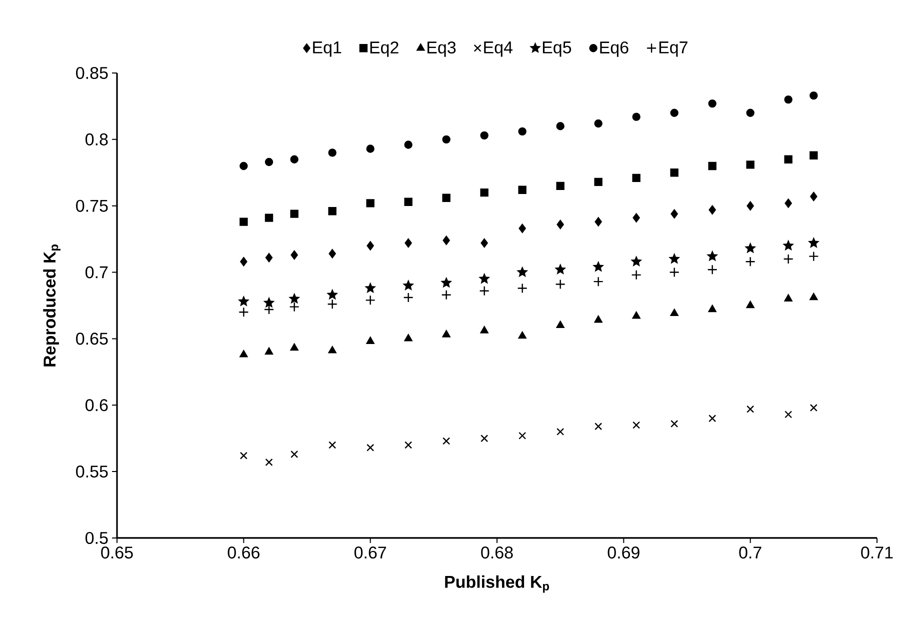 The image size is (902, 618). Describe the element at coordinates (97, 538) in the screenshot. I see `y-tick-label: 0.5` at that location.